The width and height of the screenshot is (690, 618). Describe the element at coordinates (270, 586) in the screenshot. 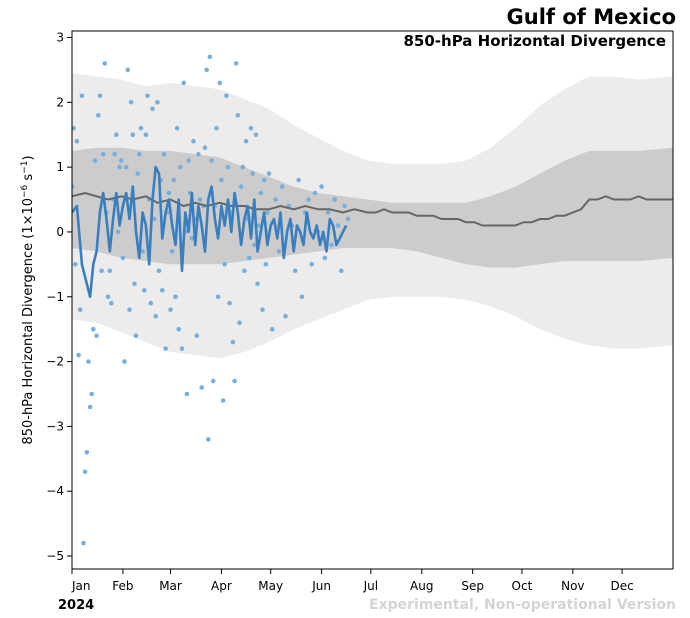

I see `x-tick-label: May` at that location.